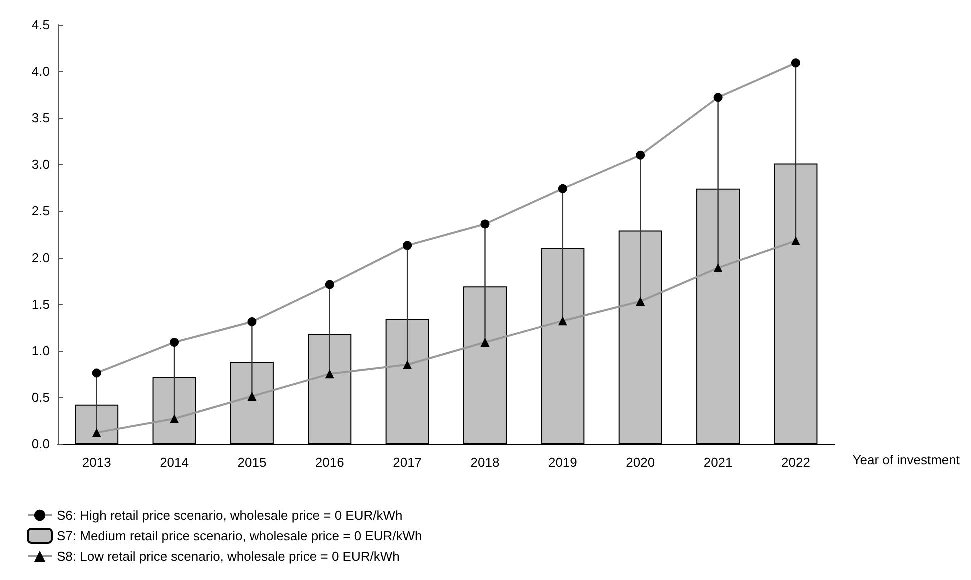 Image resolution: width=971 pixels, height=580 pixels. I want to click on y-tick-label: 2.0, so click(41, 258).